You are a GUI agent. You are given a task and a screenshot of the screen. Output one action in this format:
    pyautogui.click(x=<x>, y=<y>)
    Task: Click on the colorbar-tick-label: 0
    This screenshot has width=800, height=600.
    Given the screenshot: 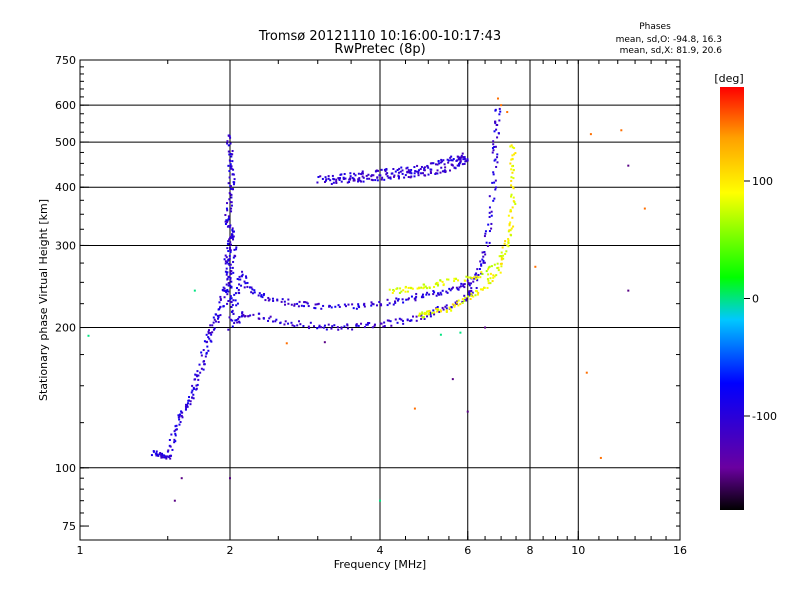 What is the action you would take?
    pyautogui.click(x=755, y=299)
    